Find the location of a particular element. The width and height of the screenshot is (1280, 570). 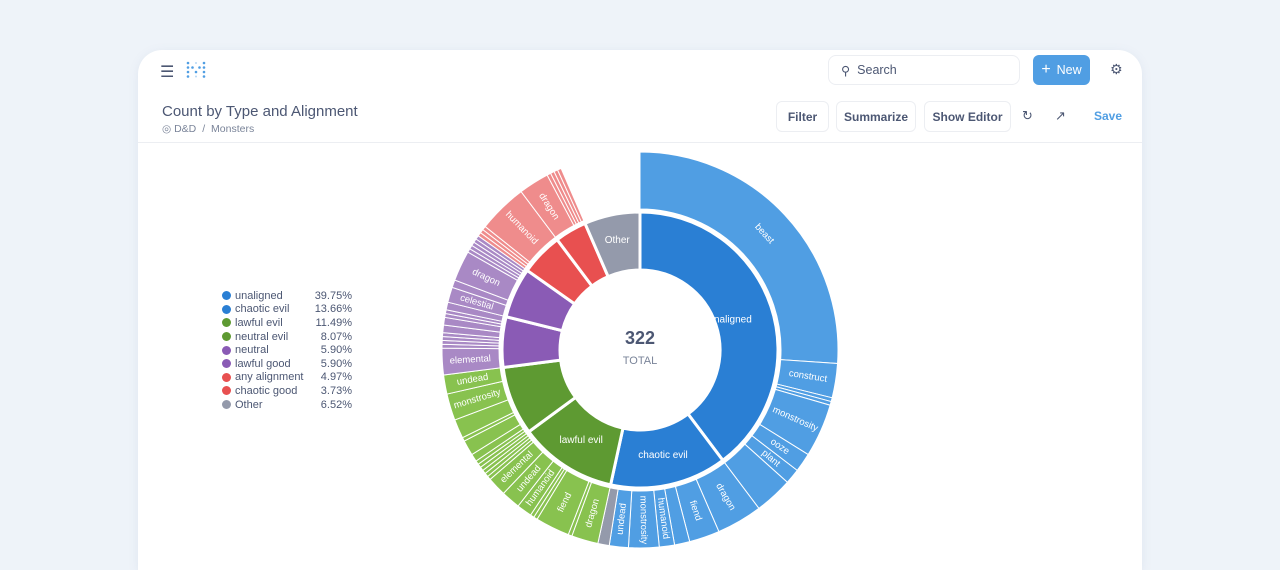

search-icon: ⚲ is located at coordinates (846, 70).